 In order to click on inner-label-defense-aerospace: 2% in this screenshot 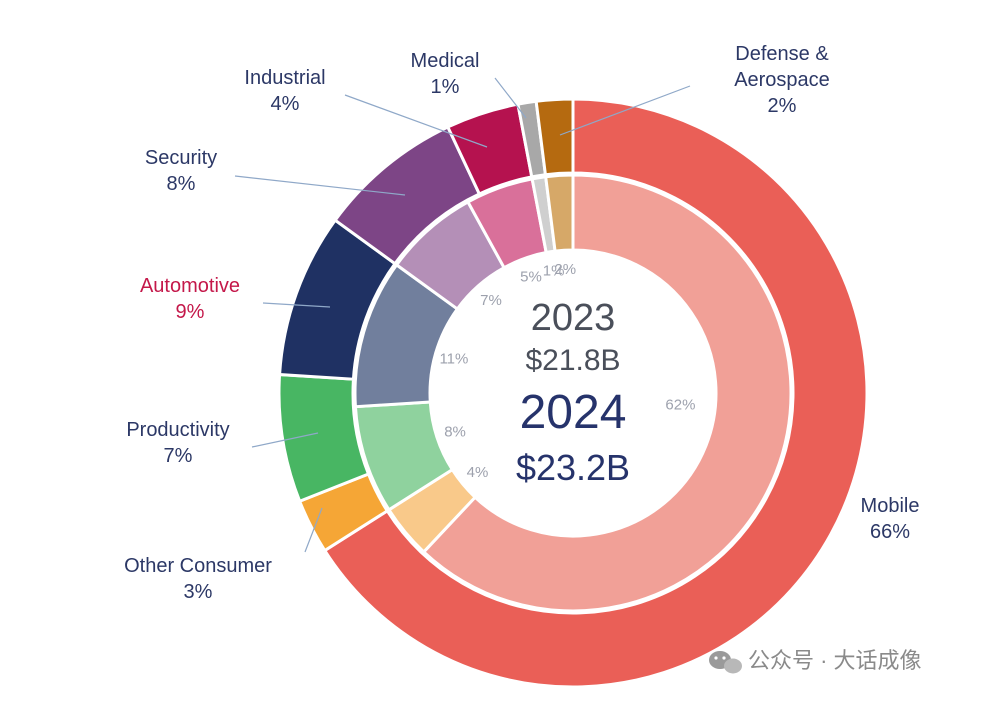, I will do `click(565, 269)`.